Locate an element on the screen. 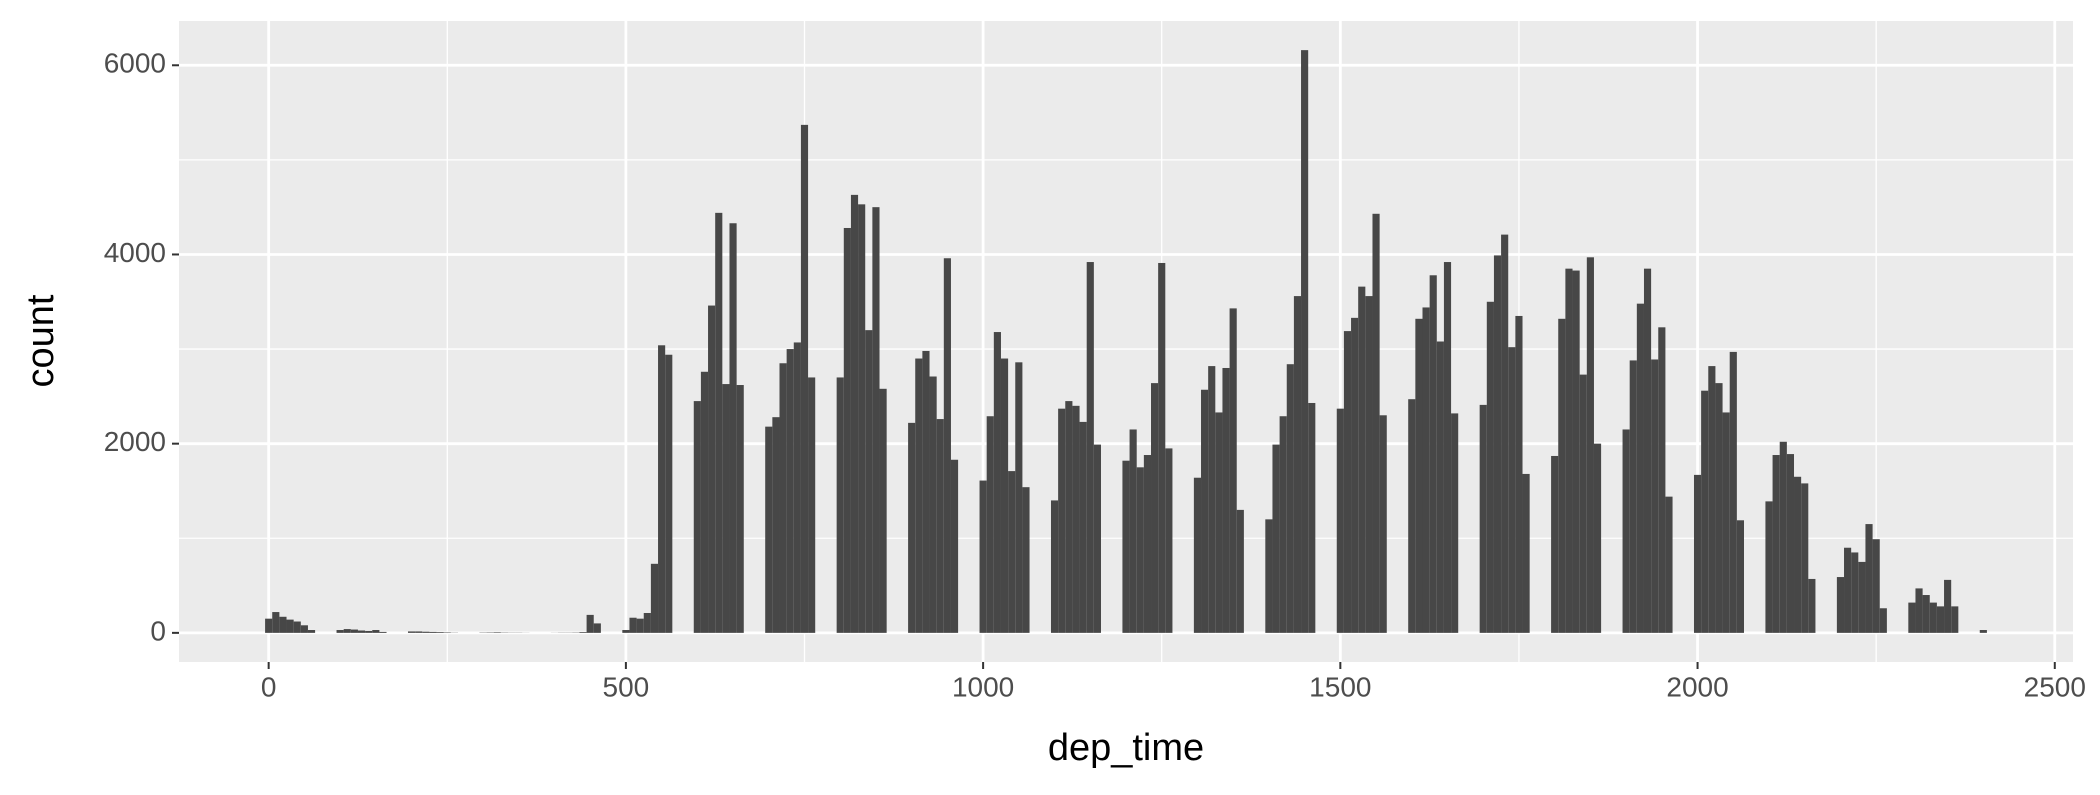 The height and width of the screenshot is (795, 2100). x-tick-label: 2000 is located at coordinates (1697, 686).